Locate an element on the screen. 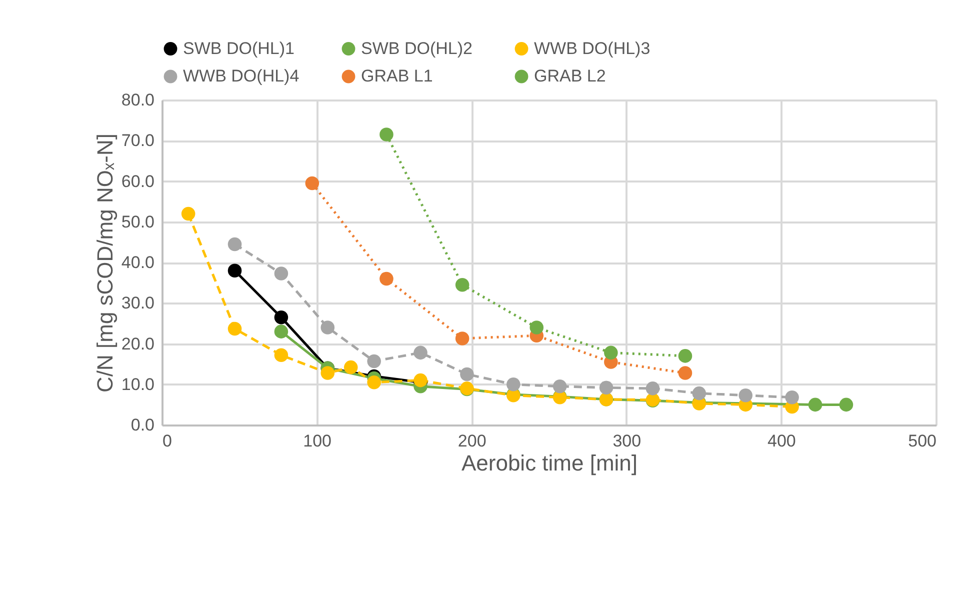  y-tick-label: 40.0 is located at coordinates (137, 262).